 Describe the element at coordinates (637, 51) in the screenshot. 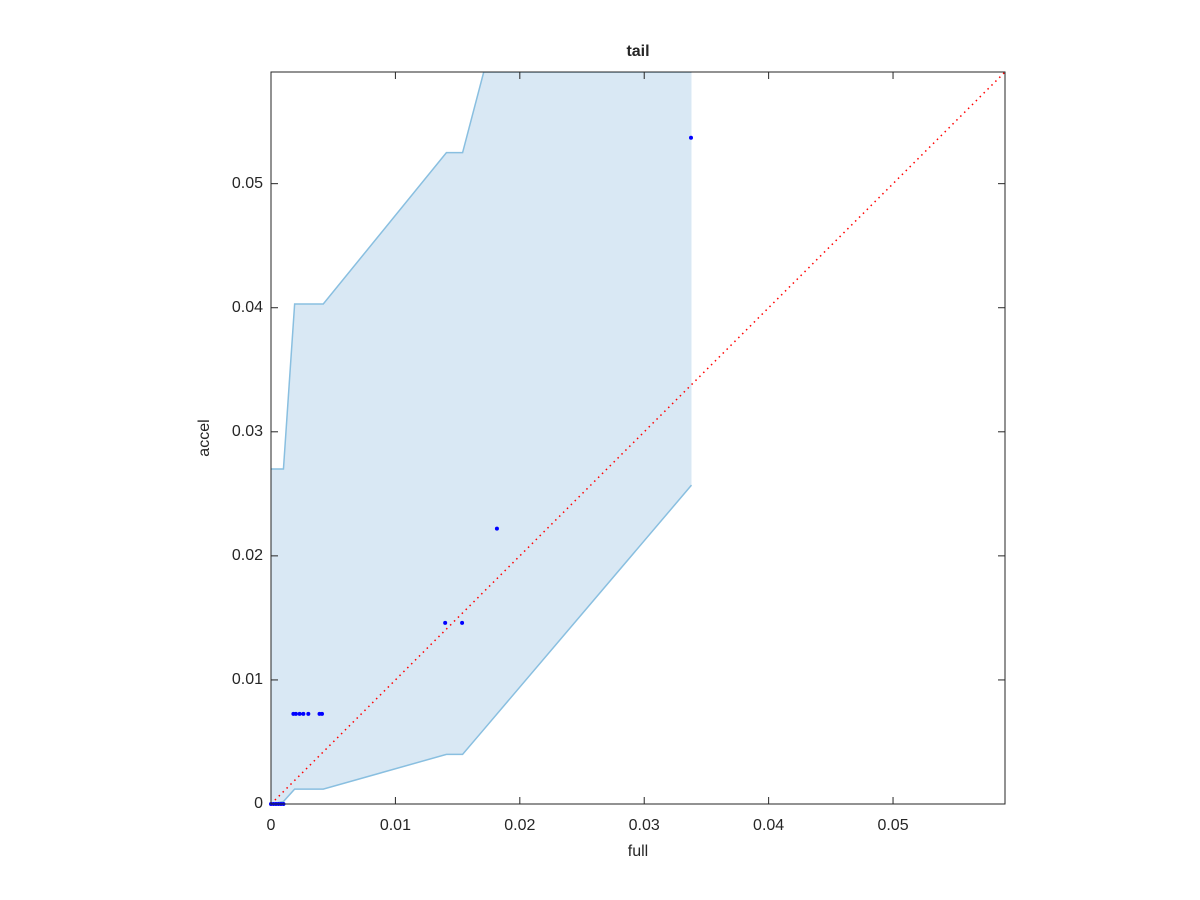

I see `chart-title: tail` at that location.